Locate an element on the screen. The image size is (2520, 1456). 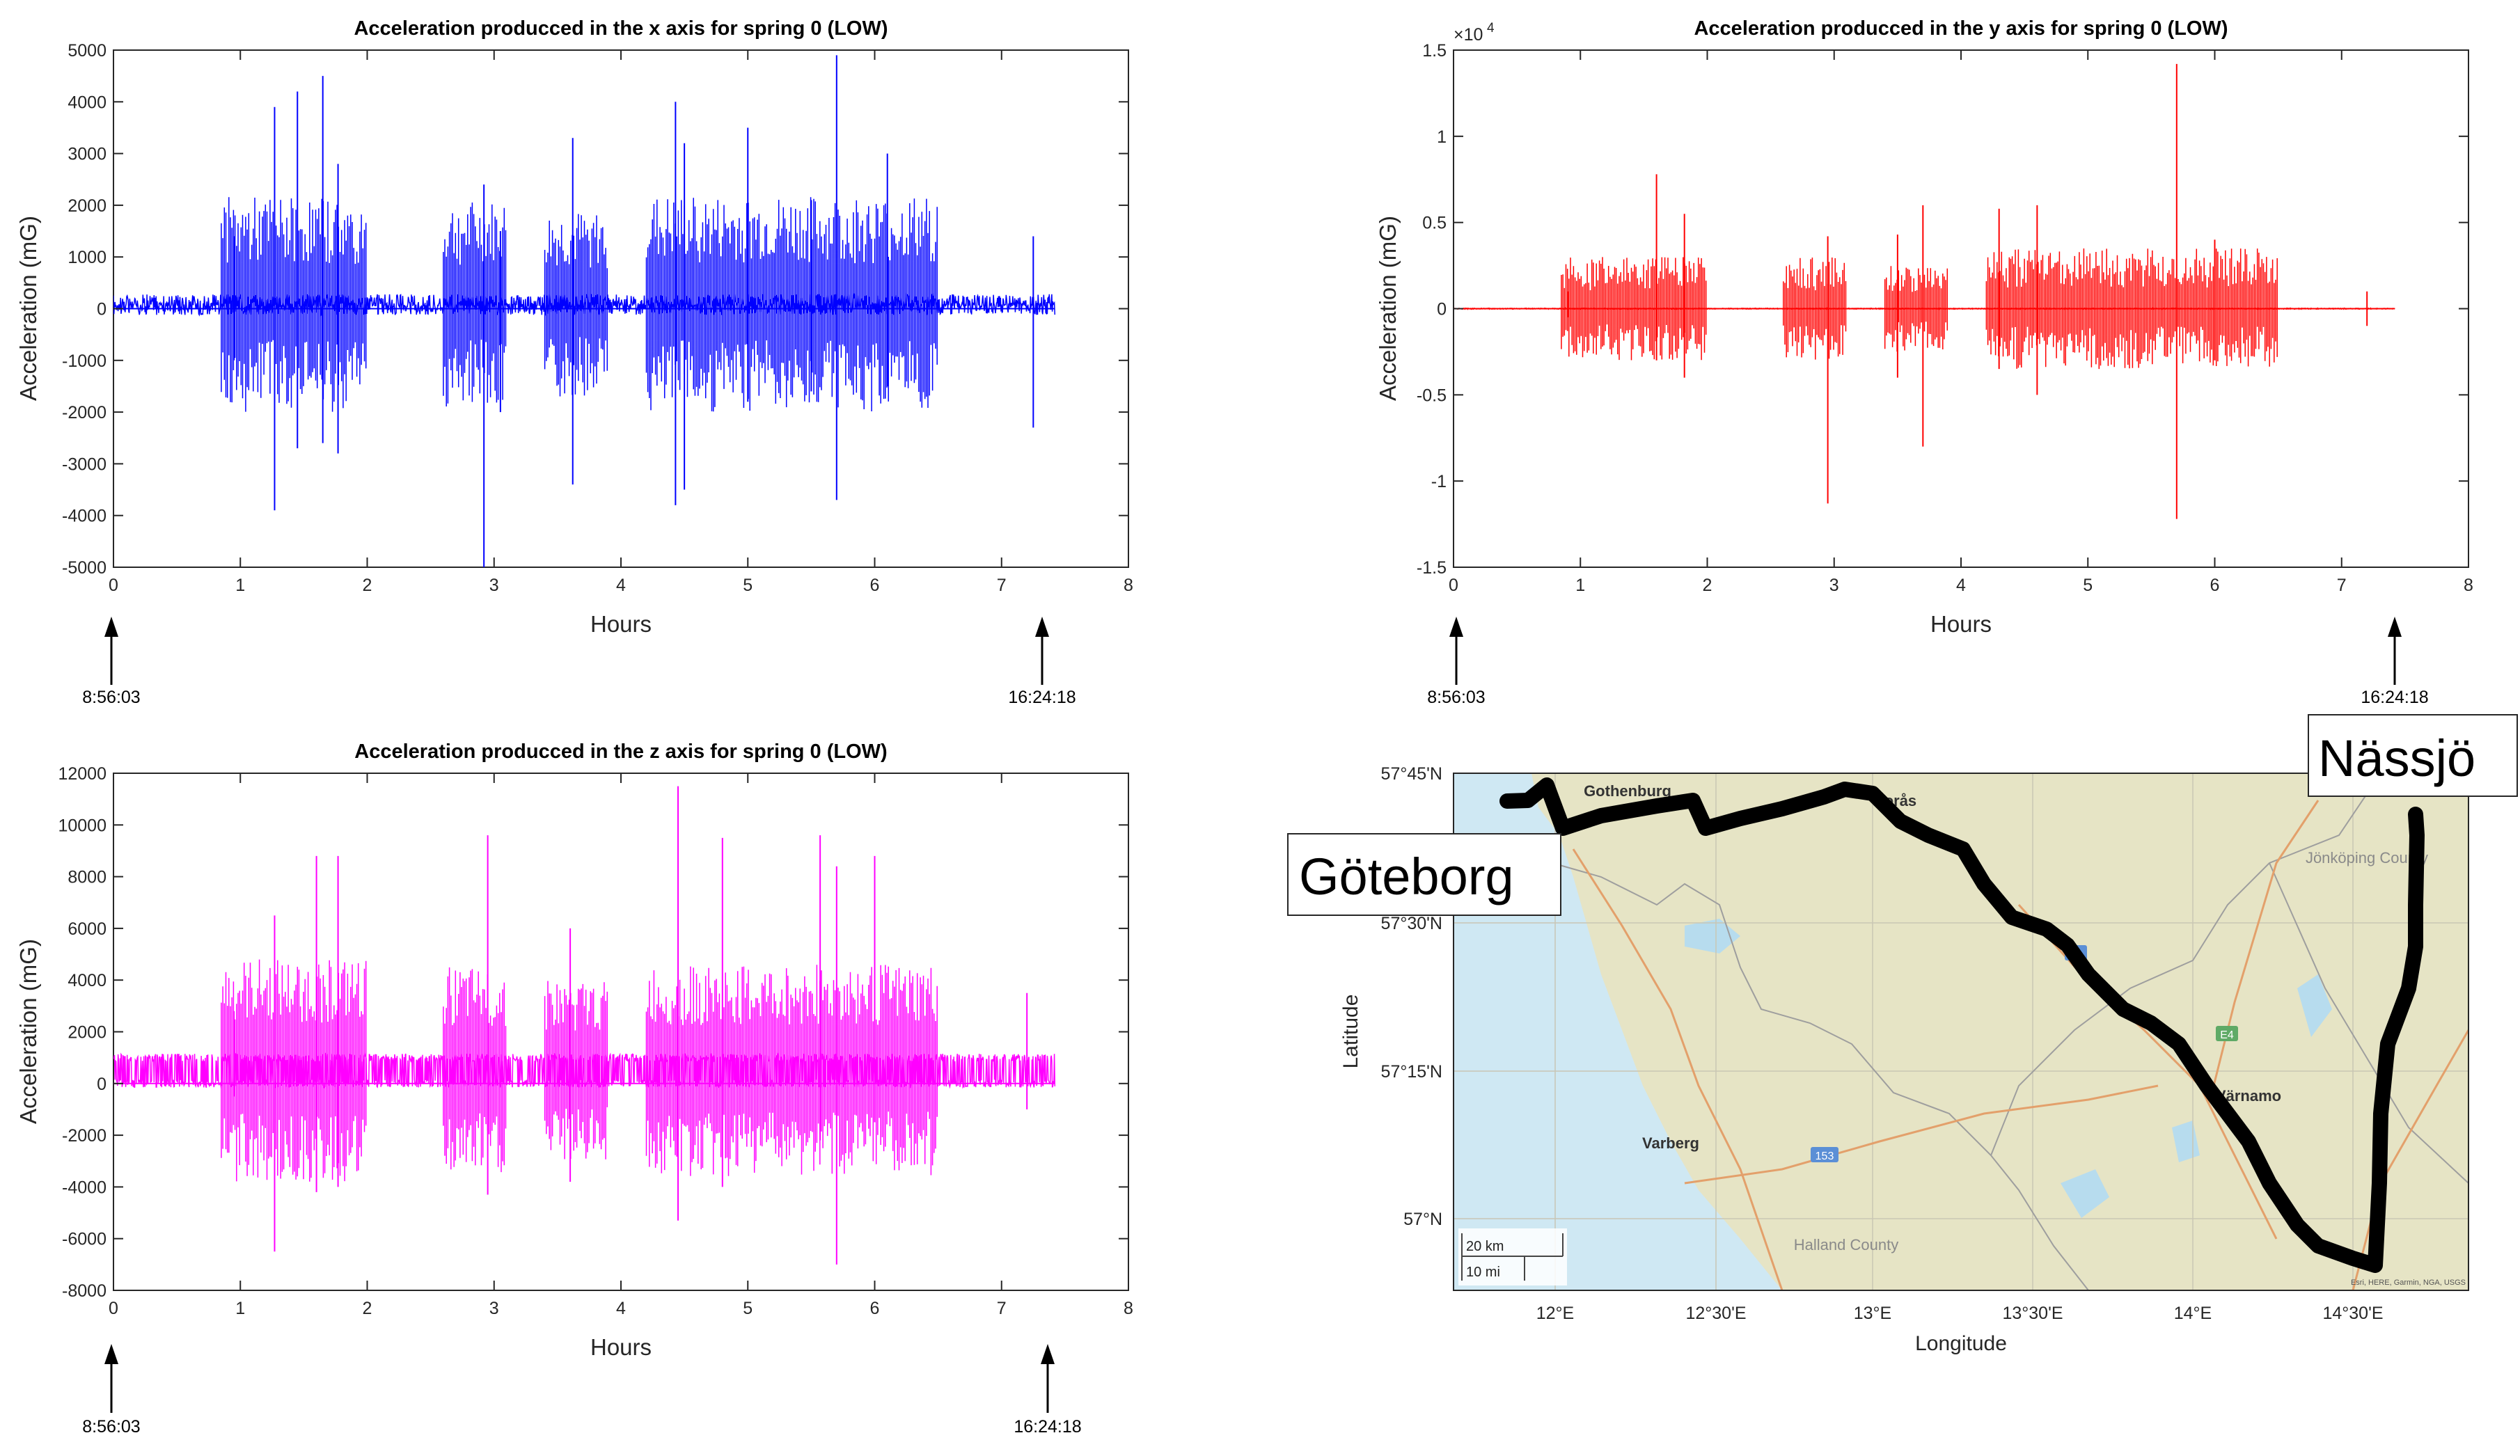
map-ylabel: Latitude is located at coordinates (1350, 1032).